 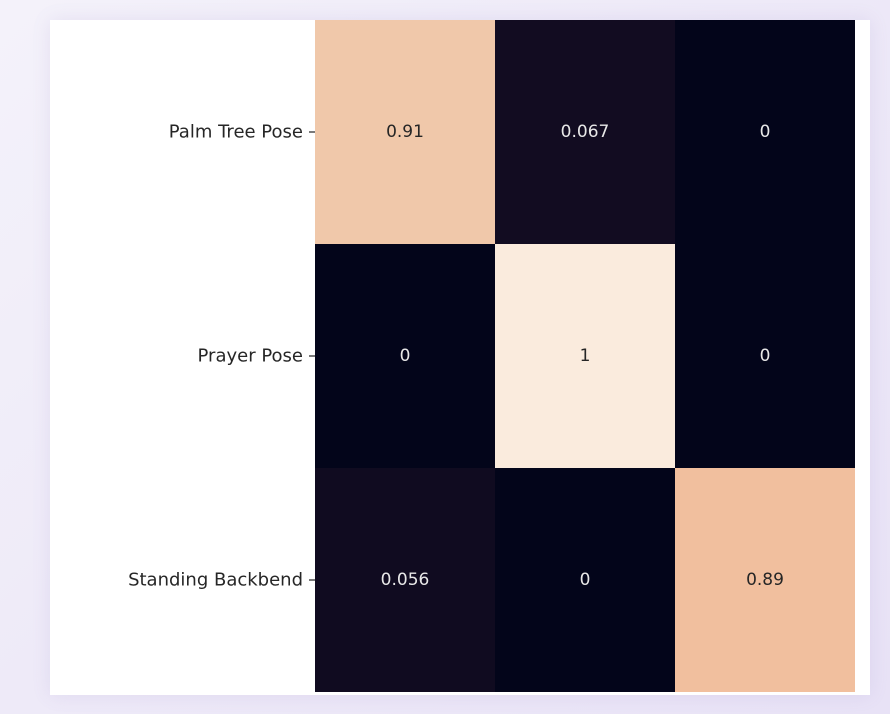 I want to click on cell-value-label: 1, so click(x=585, y=356).